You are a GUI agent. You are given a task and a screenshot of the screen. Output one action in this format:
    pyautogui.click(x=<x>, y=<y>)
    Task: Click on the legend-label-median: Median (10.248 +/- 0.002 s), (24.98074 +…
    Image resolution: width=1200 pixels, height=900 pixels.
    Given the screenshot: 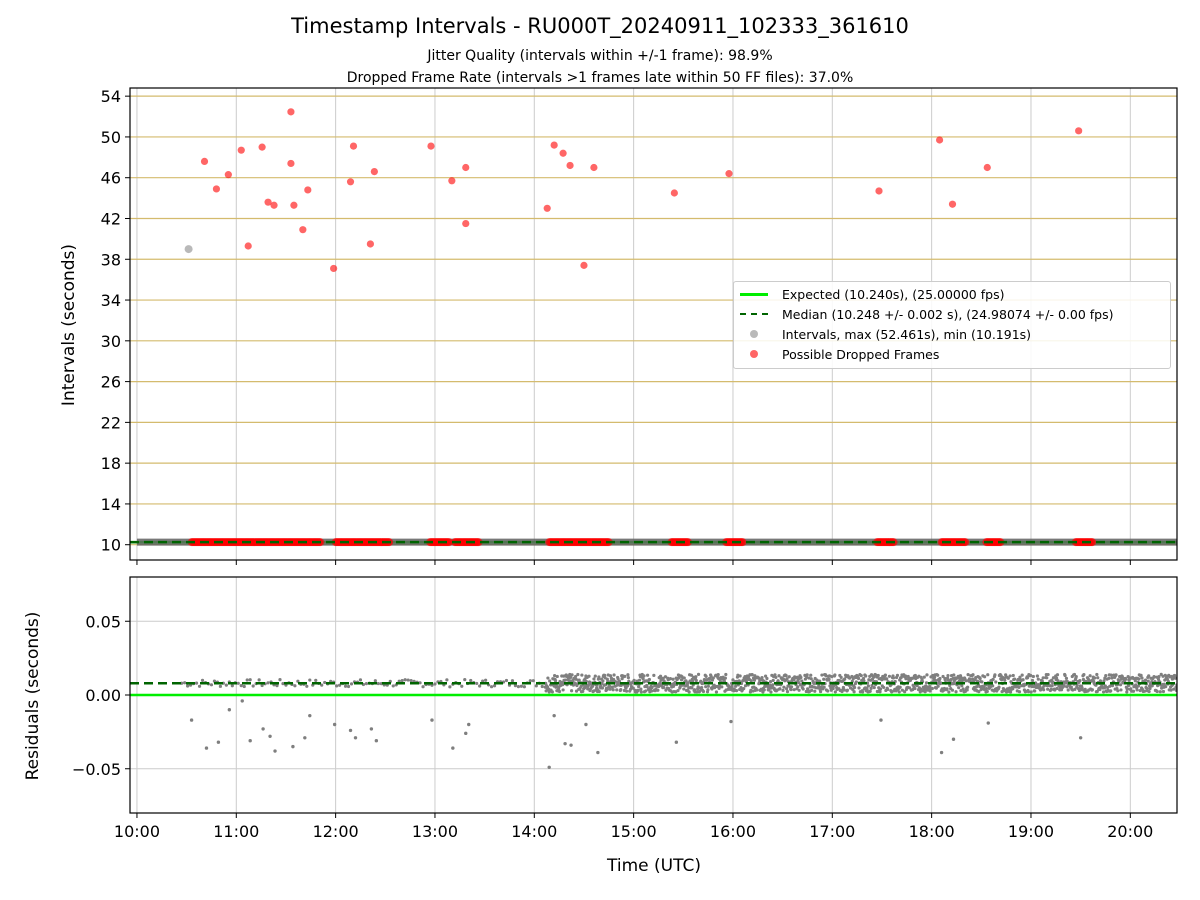 What is the action you would take?
    pyautogui.click(x=948, y=314)
    